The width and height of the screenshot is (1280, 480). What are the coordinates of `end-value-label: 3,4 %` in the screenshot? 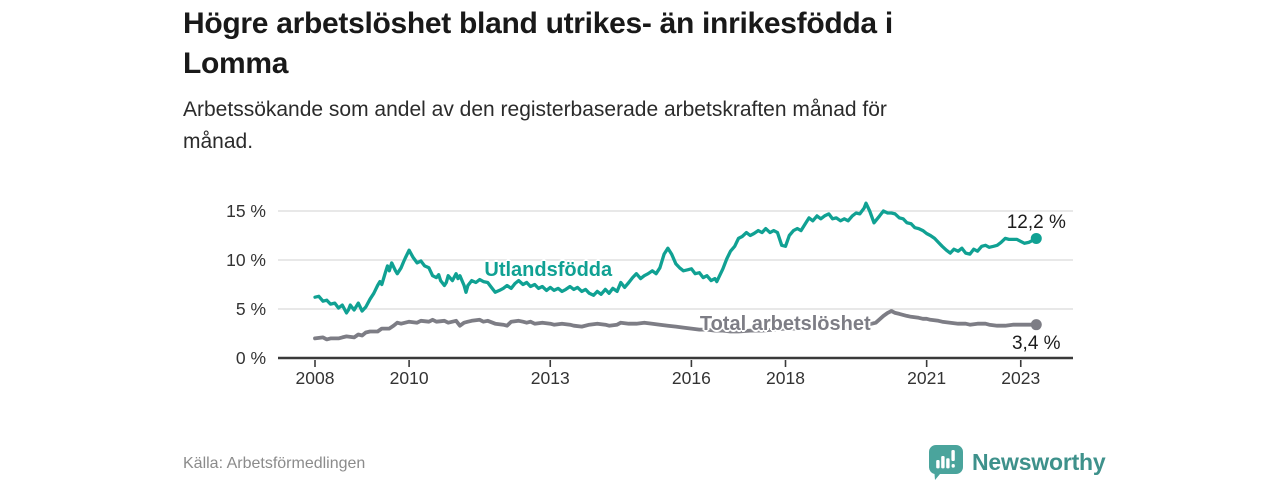 It's located at (1036, 343).